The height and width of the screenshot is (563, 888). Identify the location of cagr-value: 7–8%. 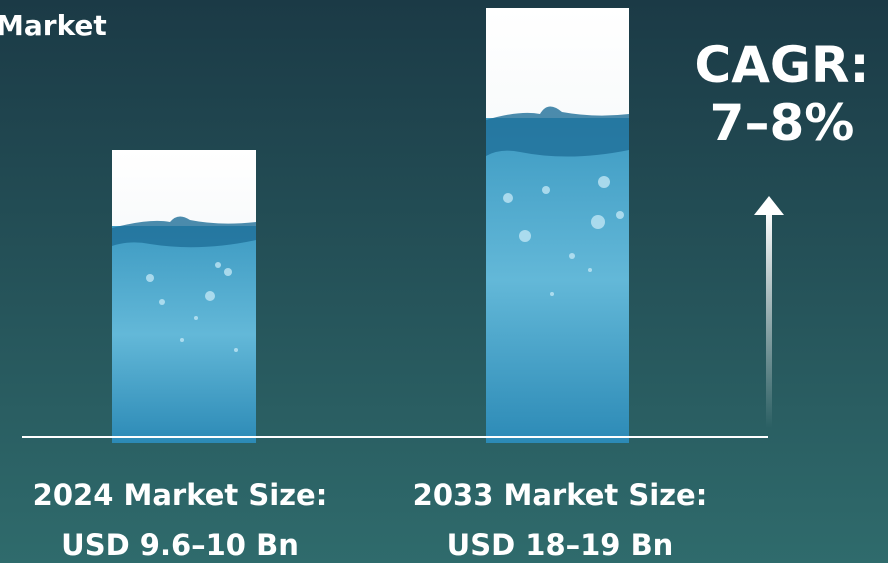
(782, 123).